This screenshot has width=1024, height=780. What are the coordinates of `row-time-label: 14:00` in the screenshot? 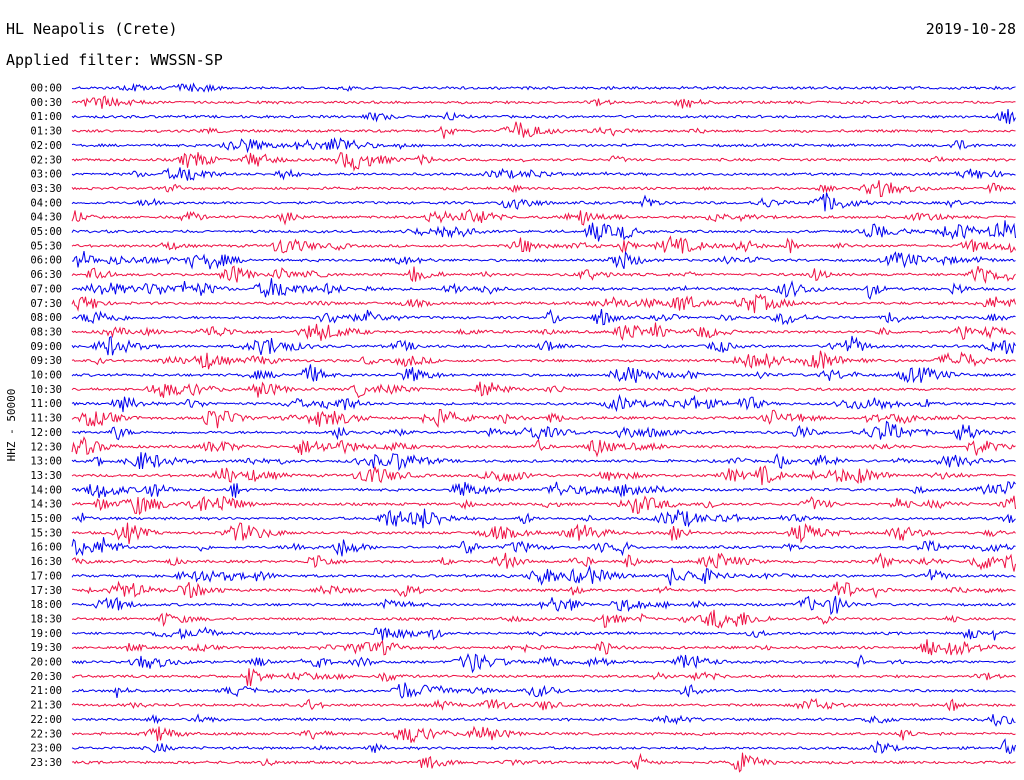 It's located at (46, 490).